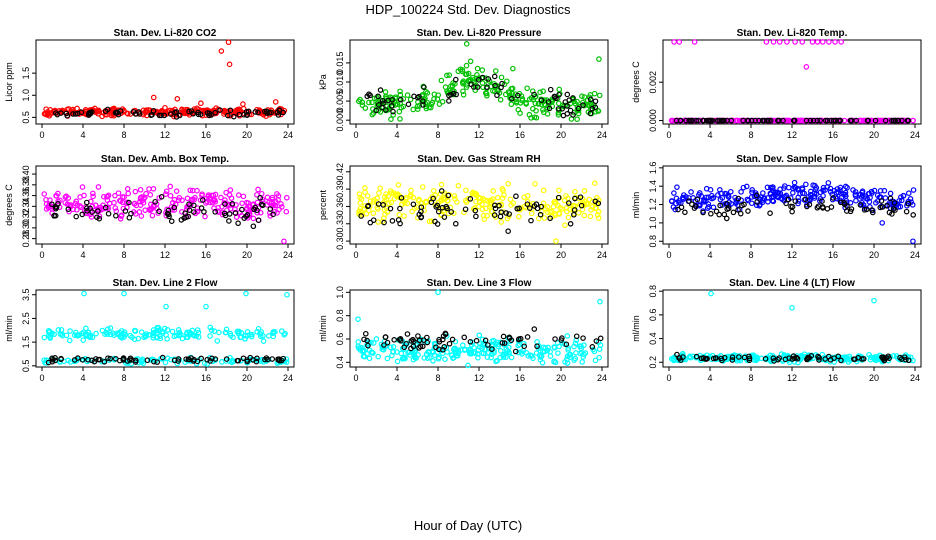 Image resolution: width=936 pixels, height=540 pixels. Describe the element at coordinates (165, 255) in the screenshot. I see `x-tick-label: 12` at that location.